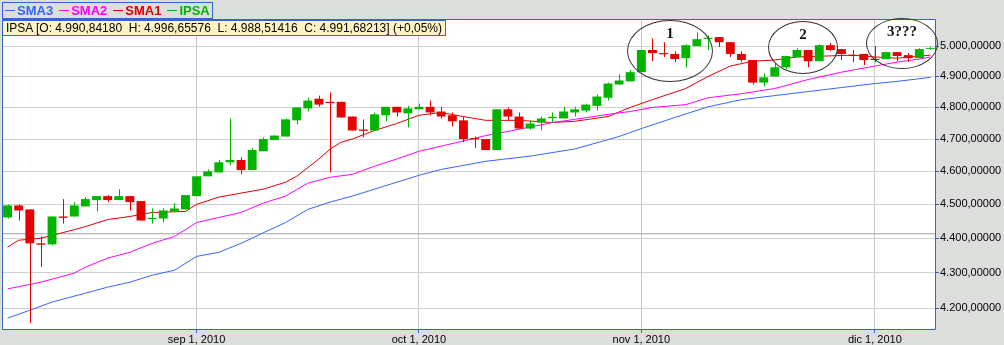 The height and width of the screenshot is (345, 1004). What do you see at coordinates (143, 10) in the screenshot?
I see `legend-label: SMA1` at bounding box center [143, 10].